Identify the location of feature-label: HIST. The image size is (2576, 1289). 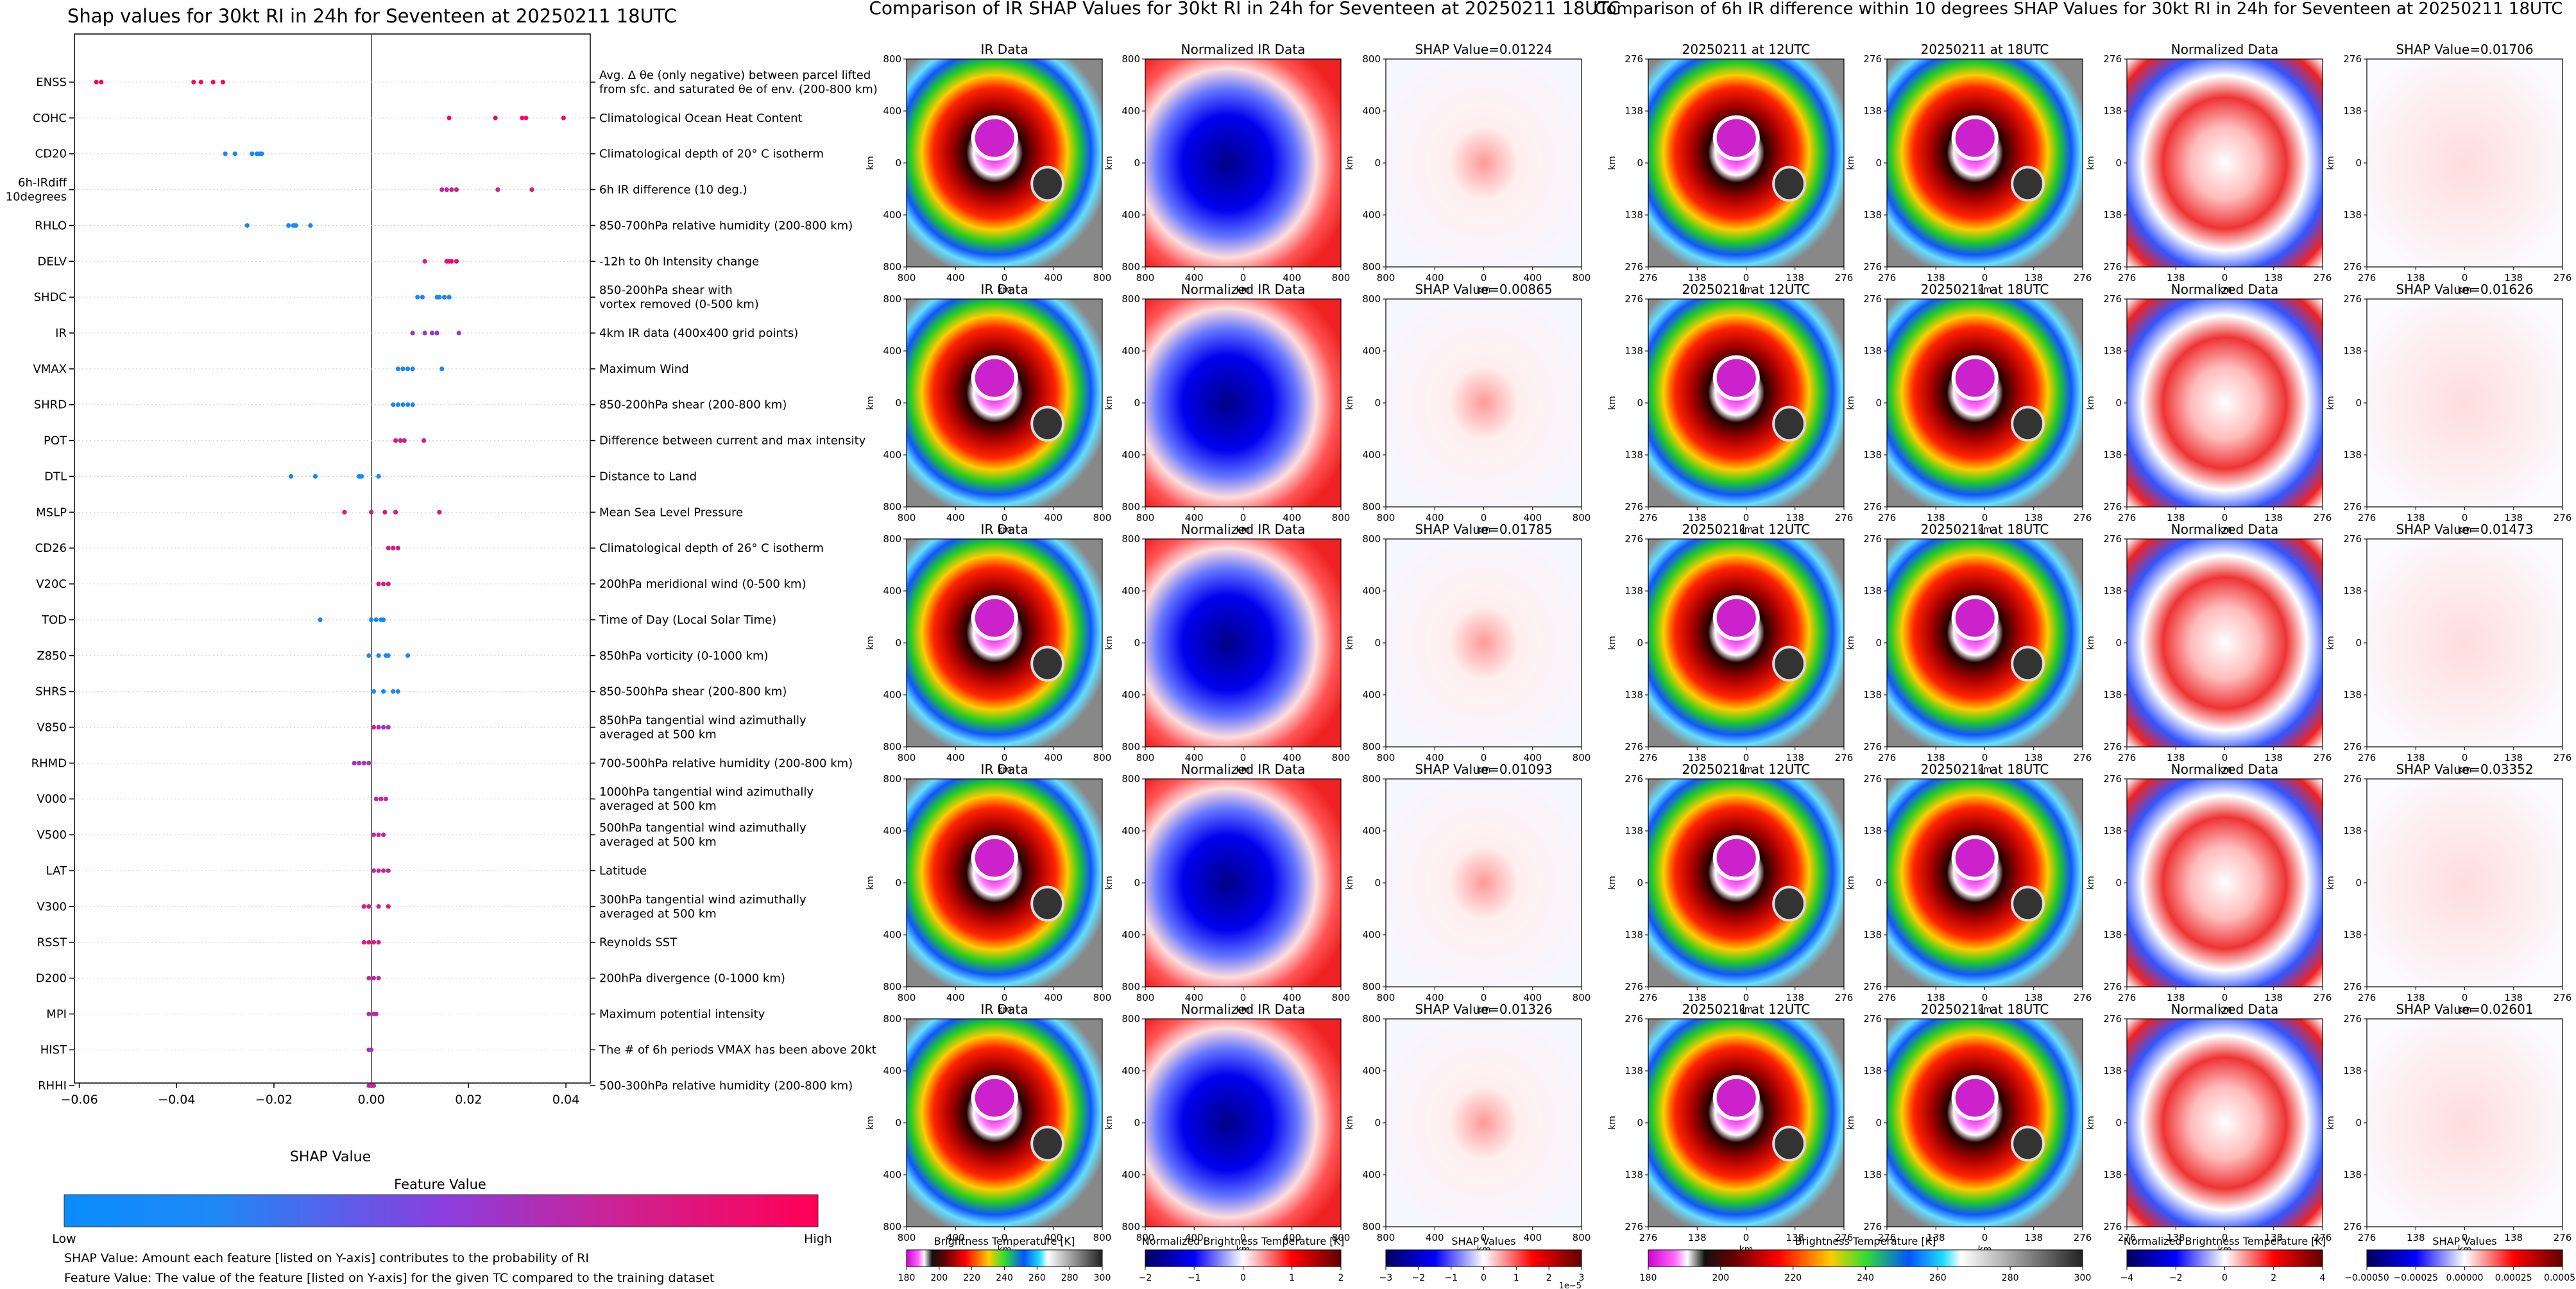
(53, 1050).